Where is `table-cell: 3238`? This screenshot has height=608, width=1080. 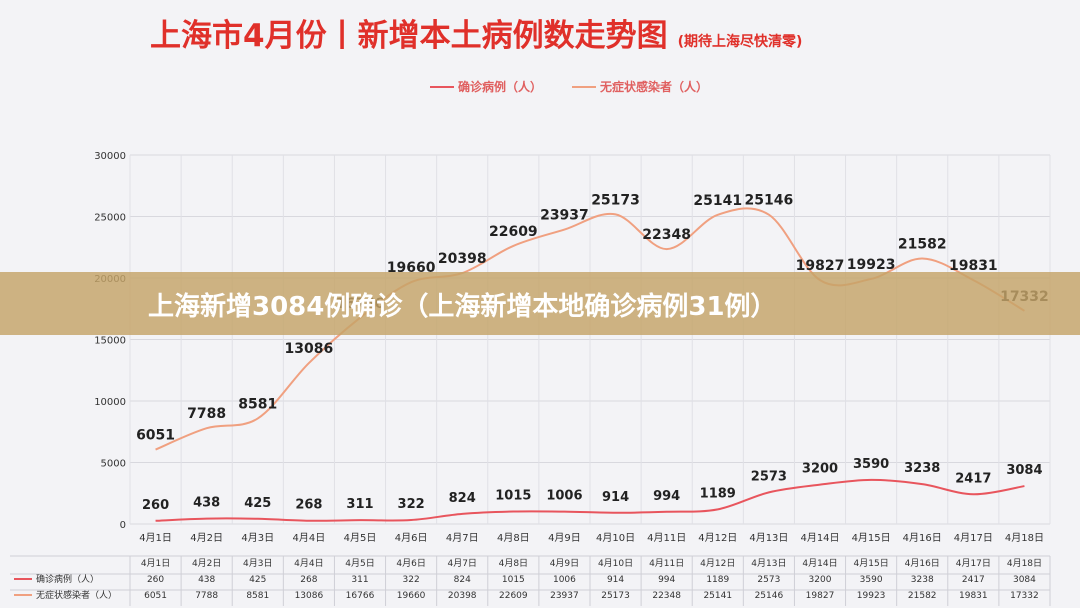
table-cell: 3238 is located at coordinates (922, 580).